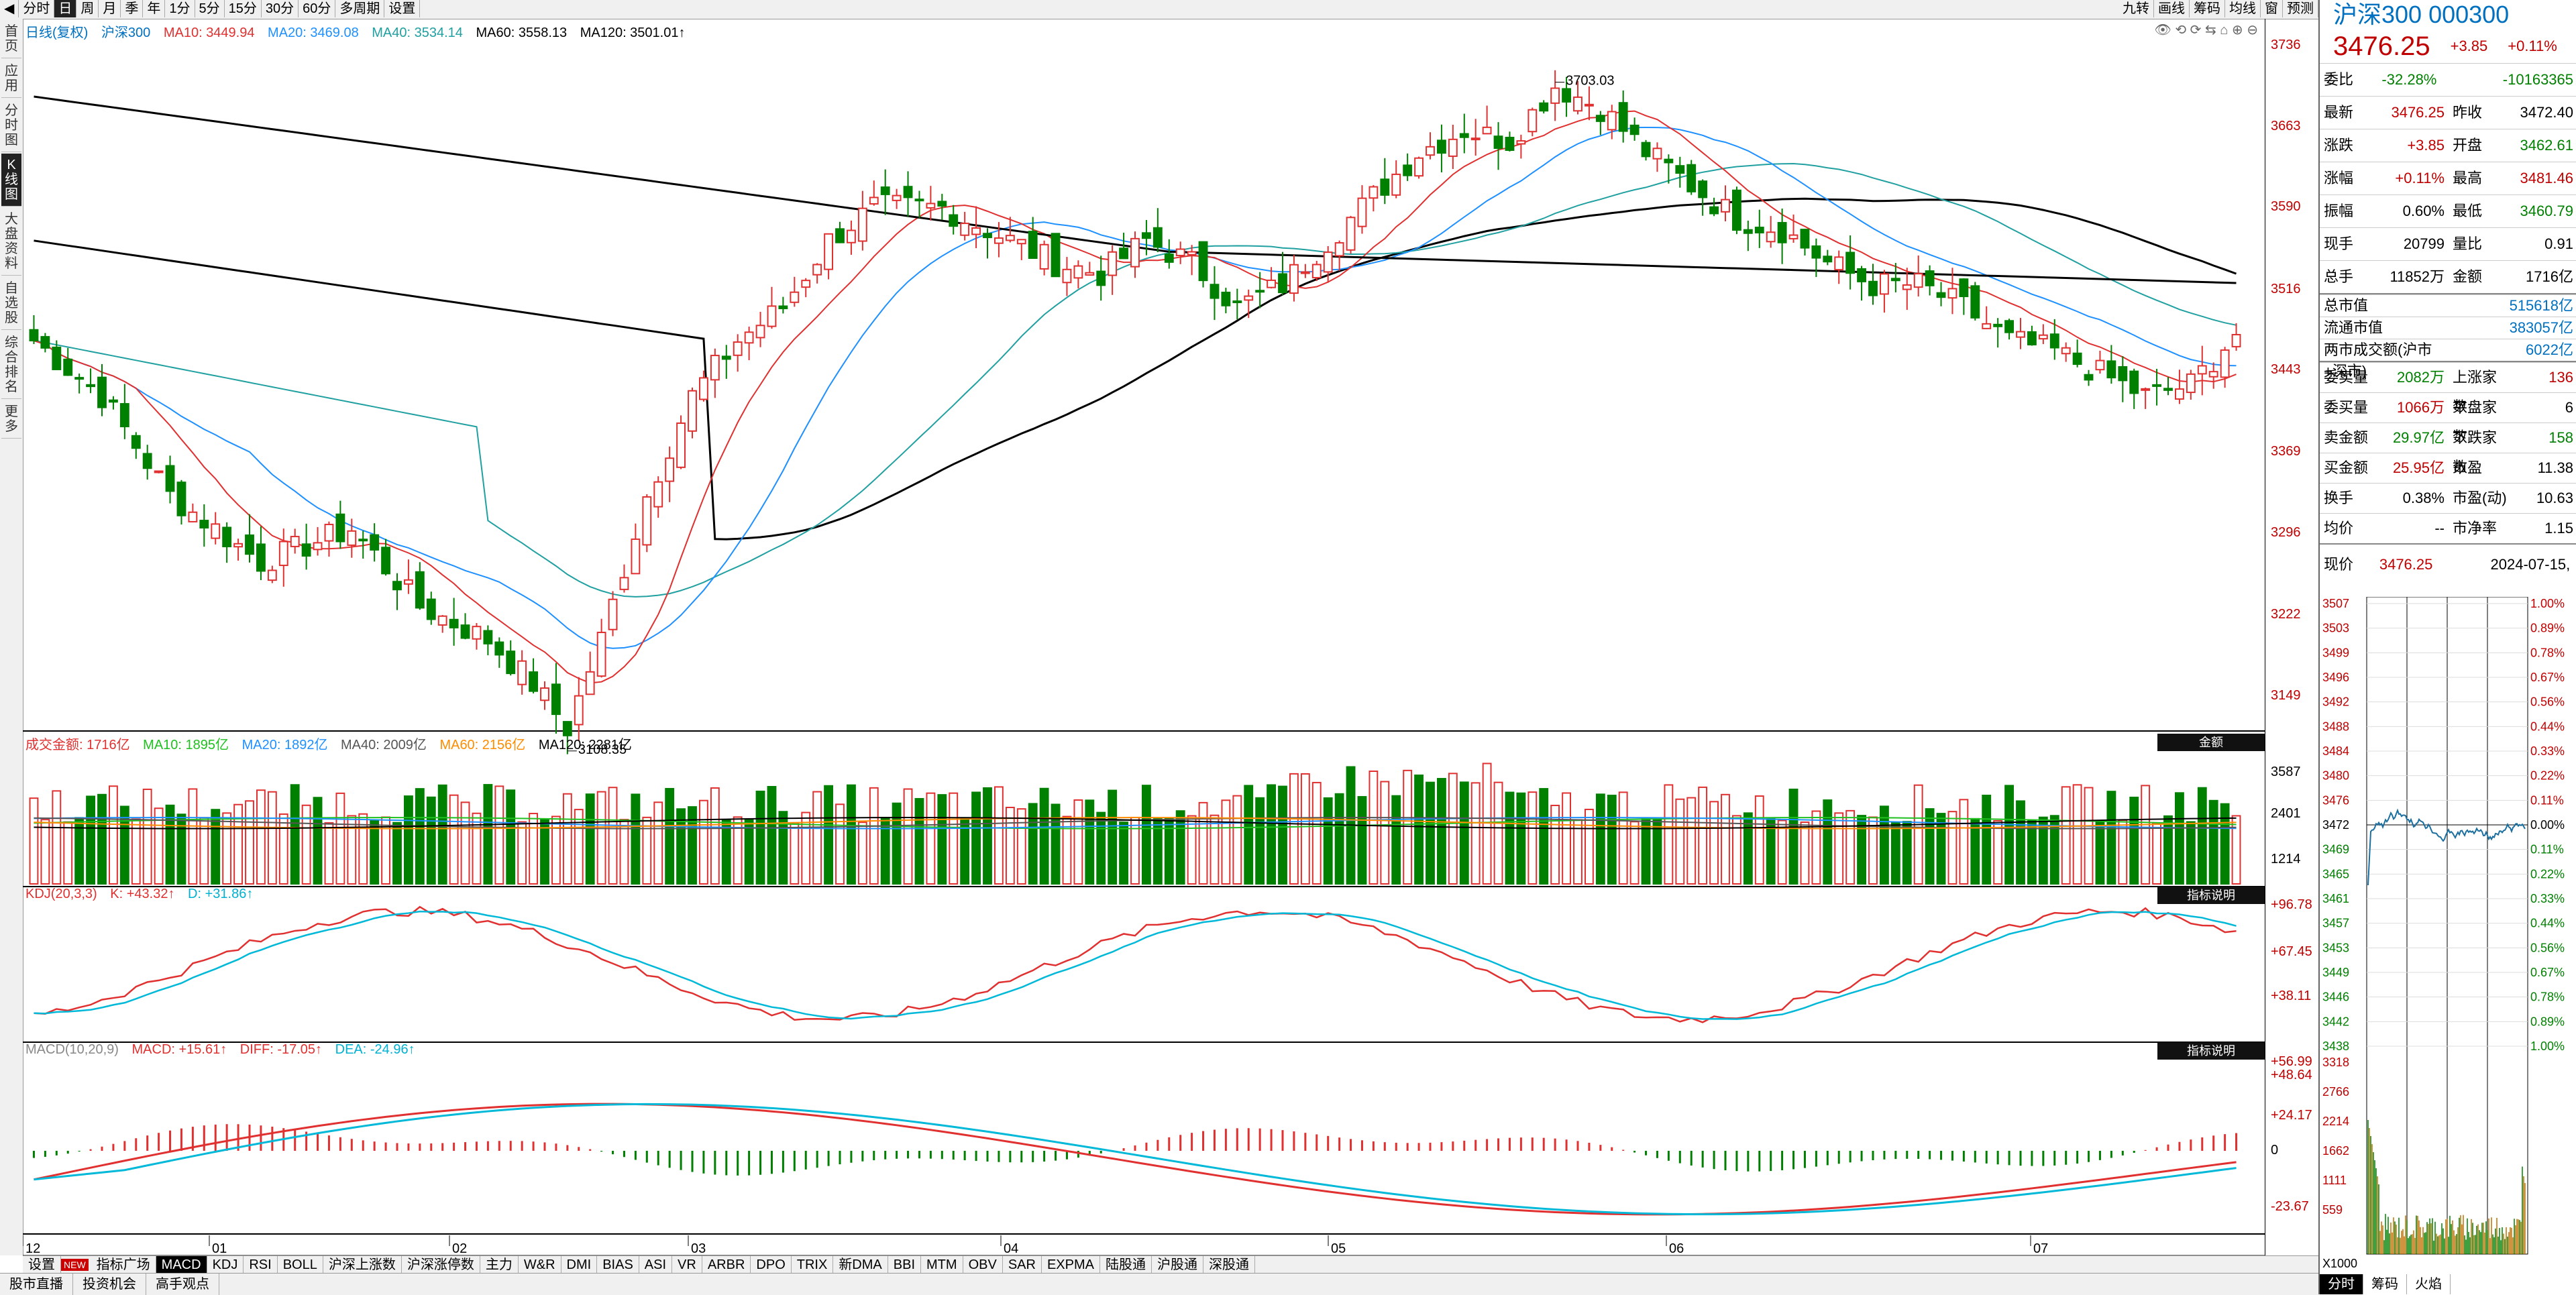  What do you see at coordinates (905, 1265) in the screenshot?
I see `indicator-tab: BBI` at bounding box center [905, 1265].